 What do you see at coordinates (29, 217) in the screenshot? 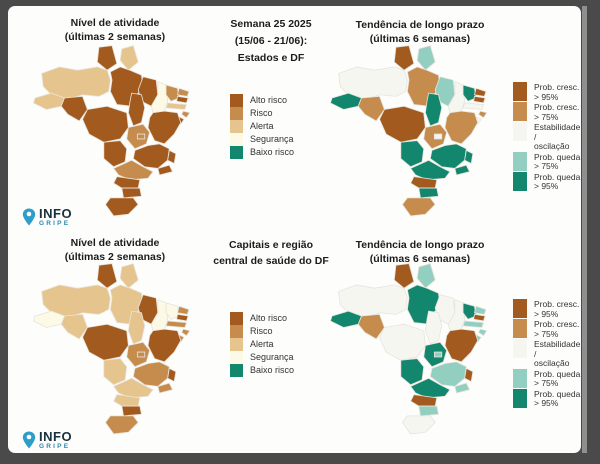
I see `location-pin-icon` at bounding box center [29, 217].